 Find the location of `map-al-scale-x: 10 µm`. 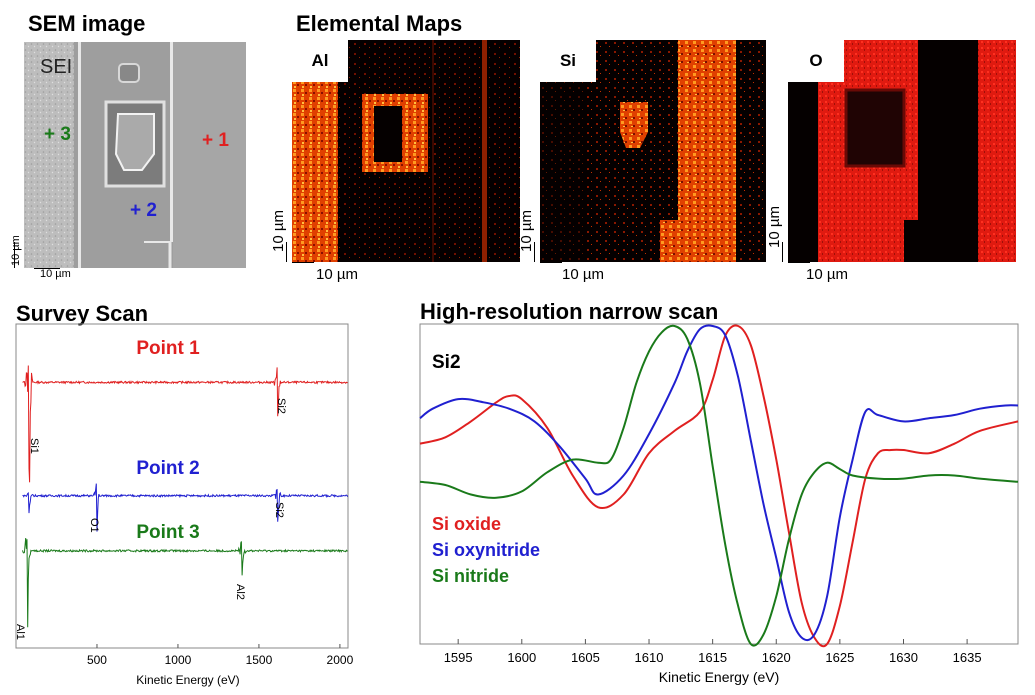

map-al-scale-x: 10 µm is located at coordinates (337, 274).